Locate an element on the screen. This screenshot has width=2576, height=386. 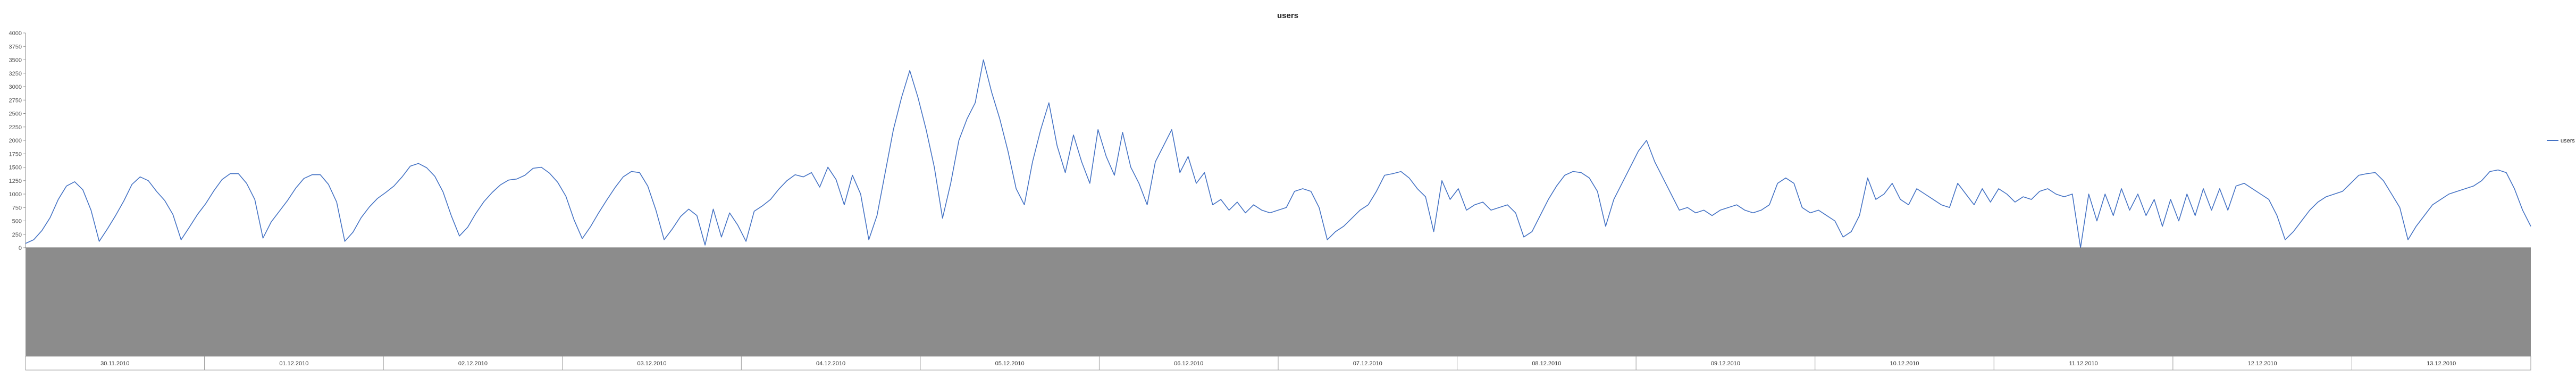
x-date-label: 13.12.2010 is located at coordinates (2441, 363).